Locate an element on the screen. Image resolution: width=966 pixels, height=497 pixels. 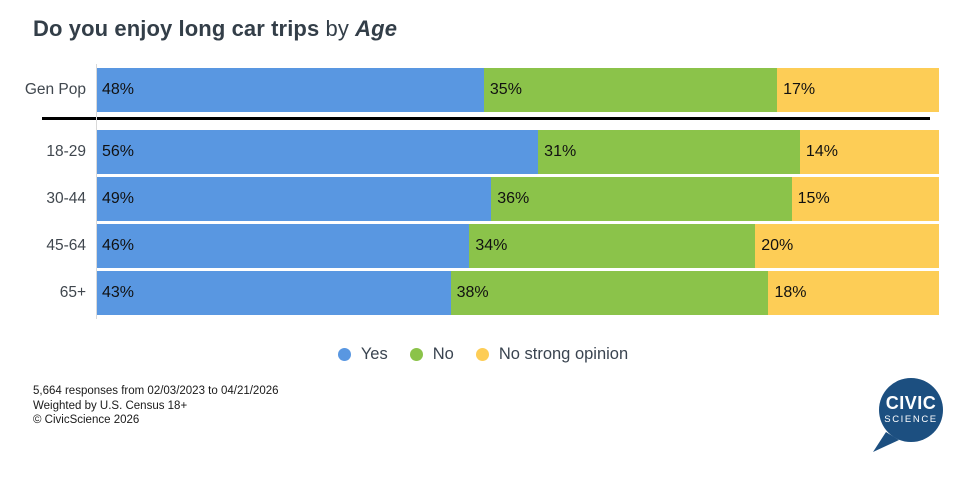
chart-title-question: Do you enjoy long car trips is located at coordinates (176, 28).